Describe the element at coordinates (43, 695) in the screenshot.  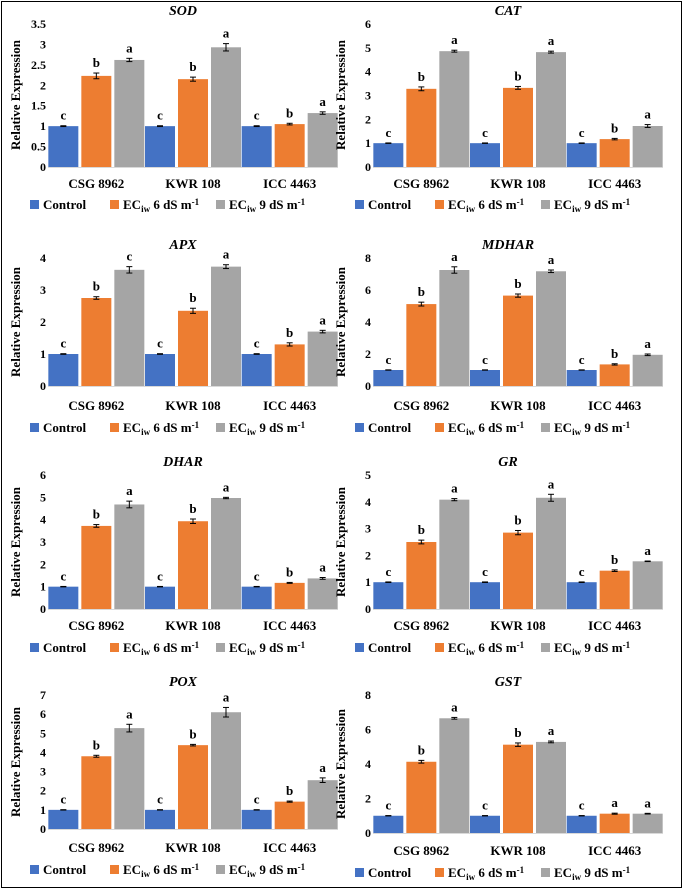
I see `y-tick-label: 7` at that location.